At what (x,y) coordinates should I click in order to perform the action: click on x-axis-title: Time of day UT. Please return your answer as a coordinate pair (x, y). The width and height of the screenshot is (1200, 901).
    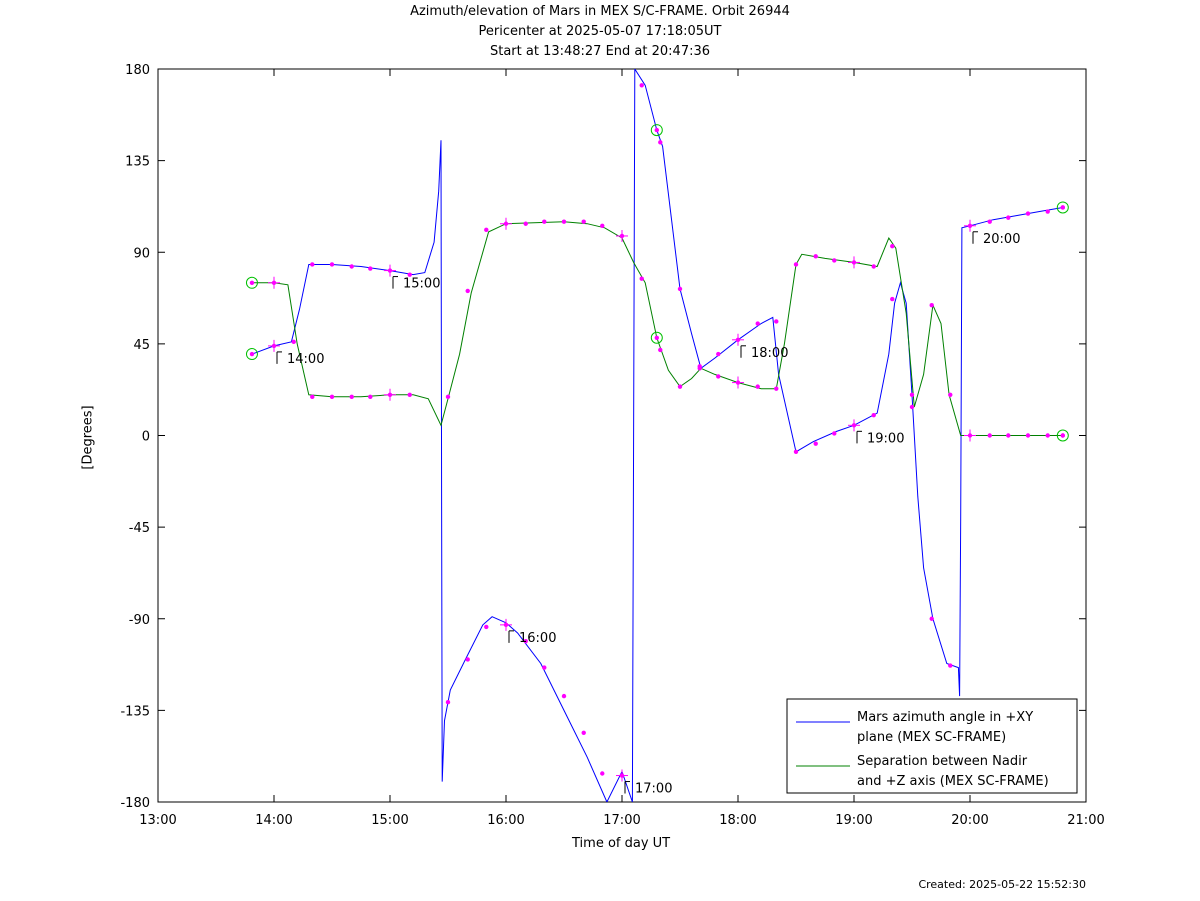
    Looking at the image, I should click on (621, 843).